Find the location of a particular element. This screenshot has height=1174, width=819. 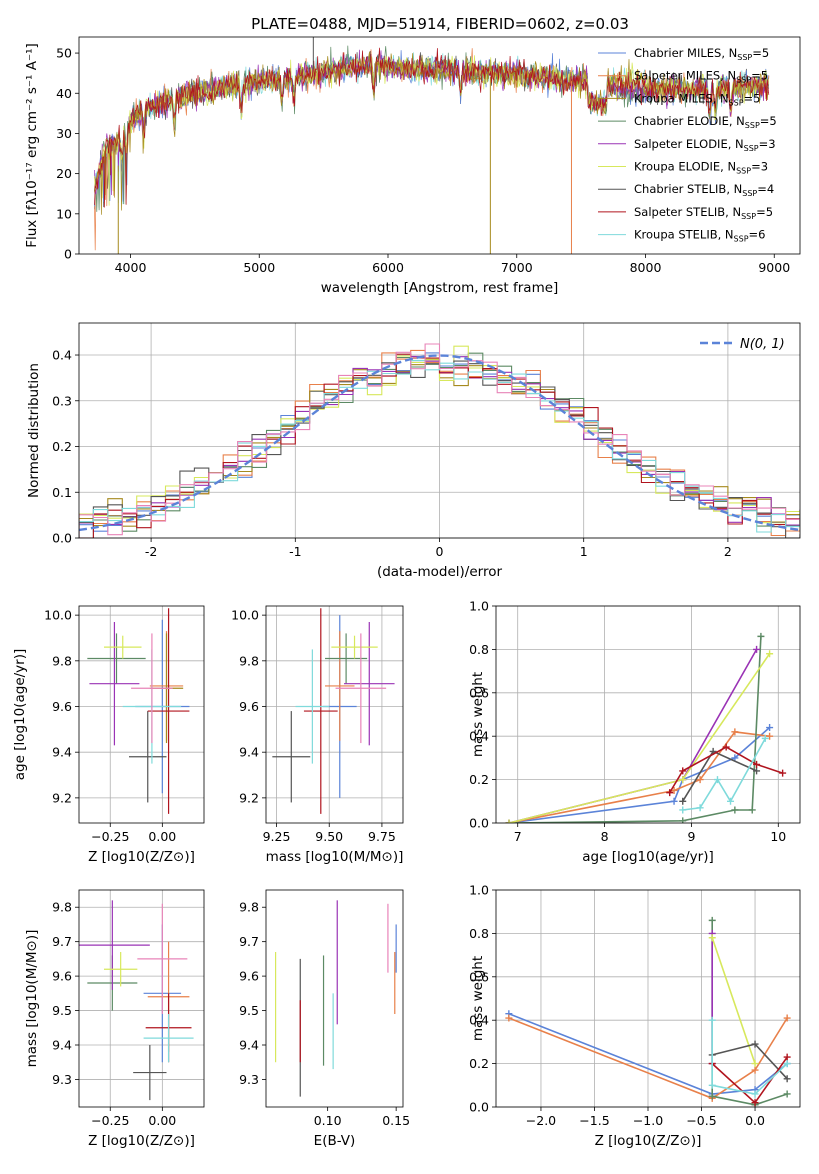

x-tick-label: 0.00 is located at coordinates (162, 836).